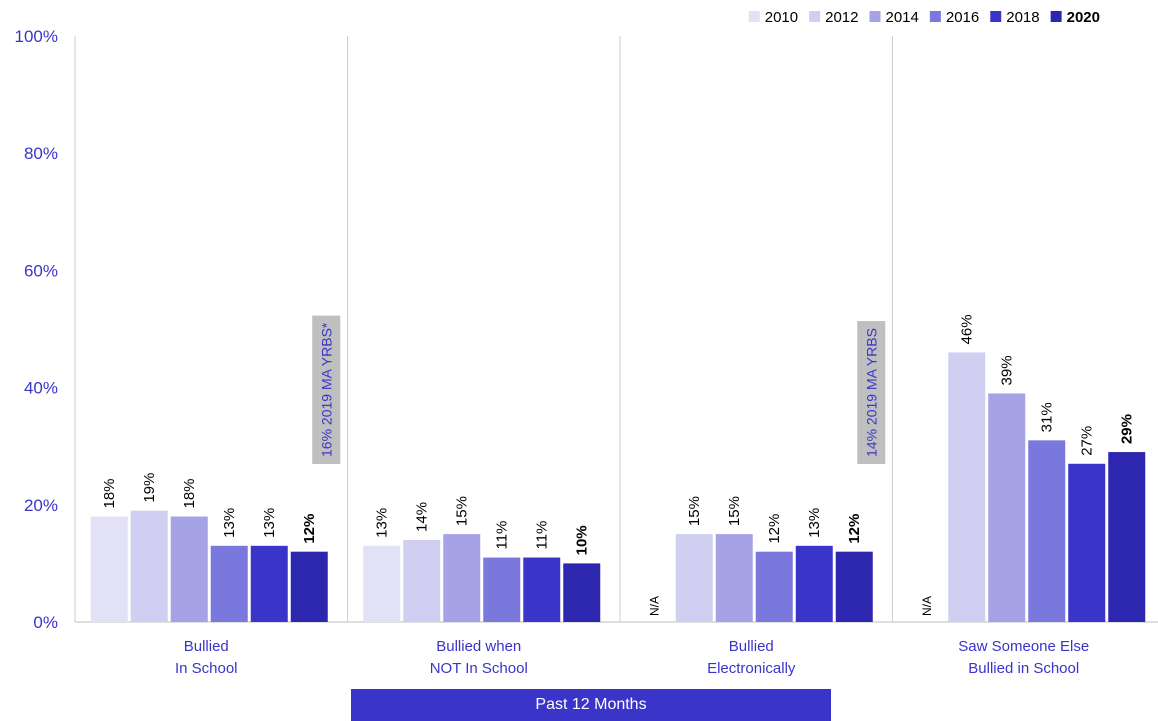  What do you see at coordinates (422, 517) in the screenshot?
I see `data-label: 14%` at bounding box center [422, 517].